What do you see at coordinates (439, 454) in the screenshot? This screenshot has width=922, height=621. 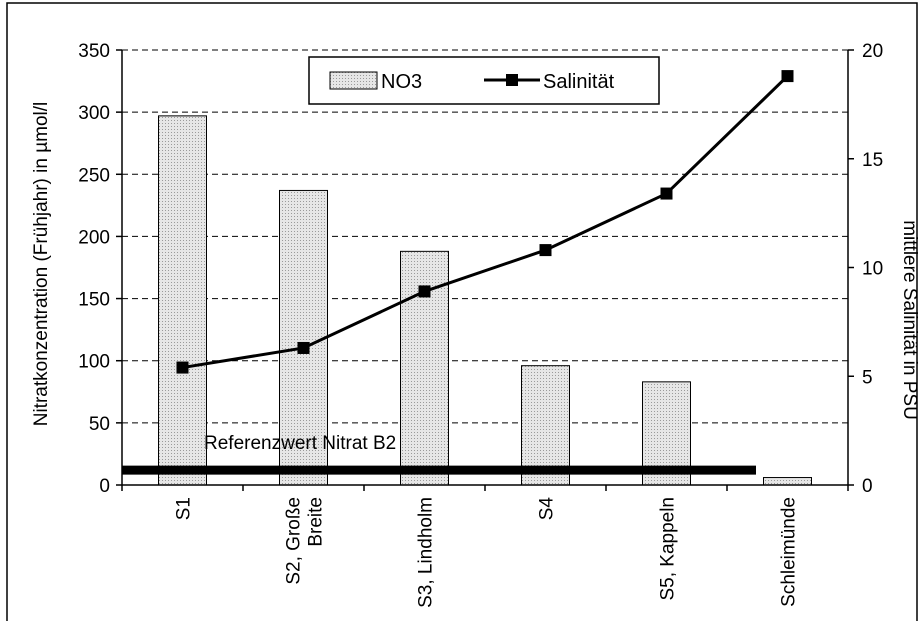 I see `reference-line-group: Referenzwert Nitrat B2` at bounding box center [439, 454].